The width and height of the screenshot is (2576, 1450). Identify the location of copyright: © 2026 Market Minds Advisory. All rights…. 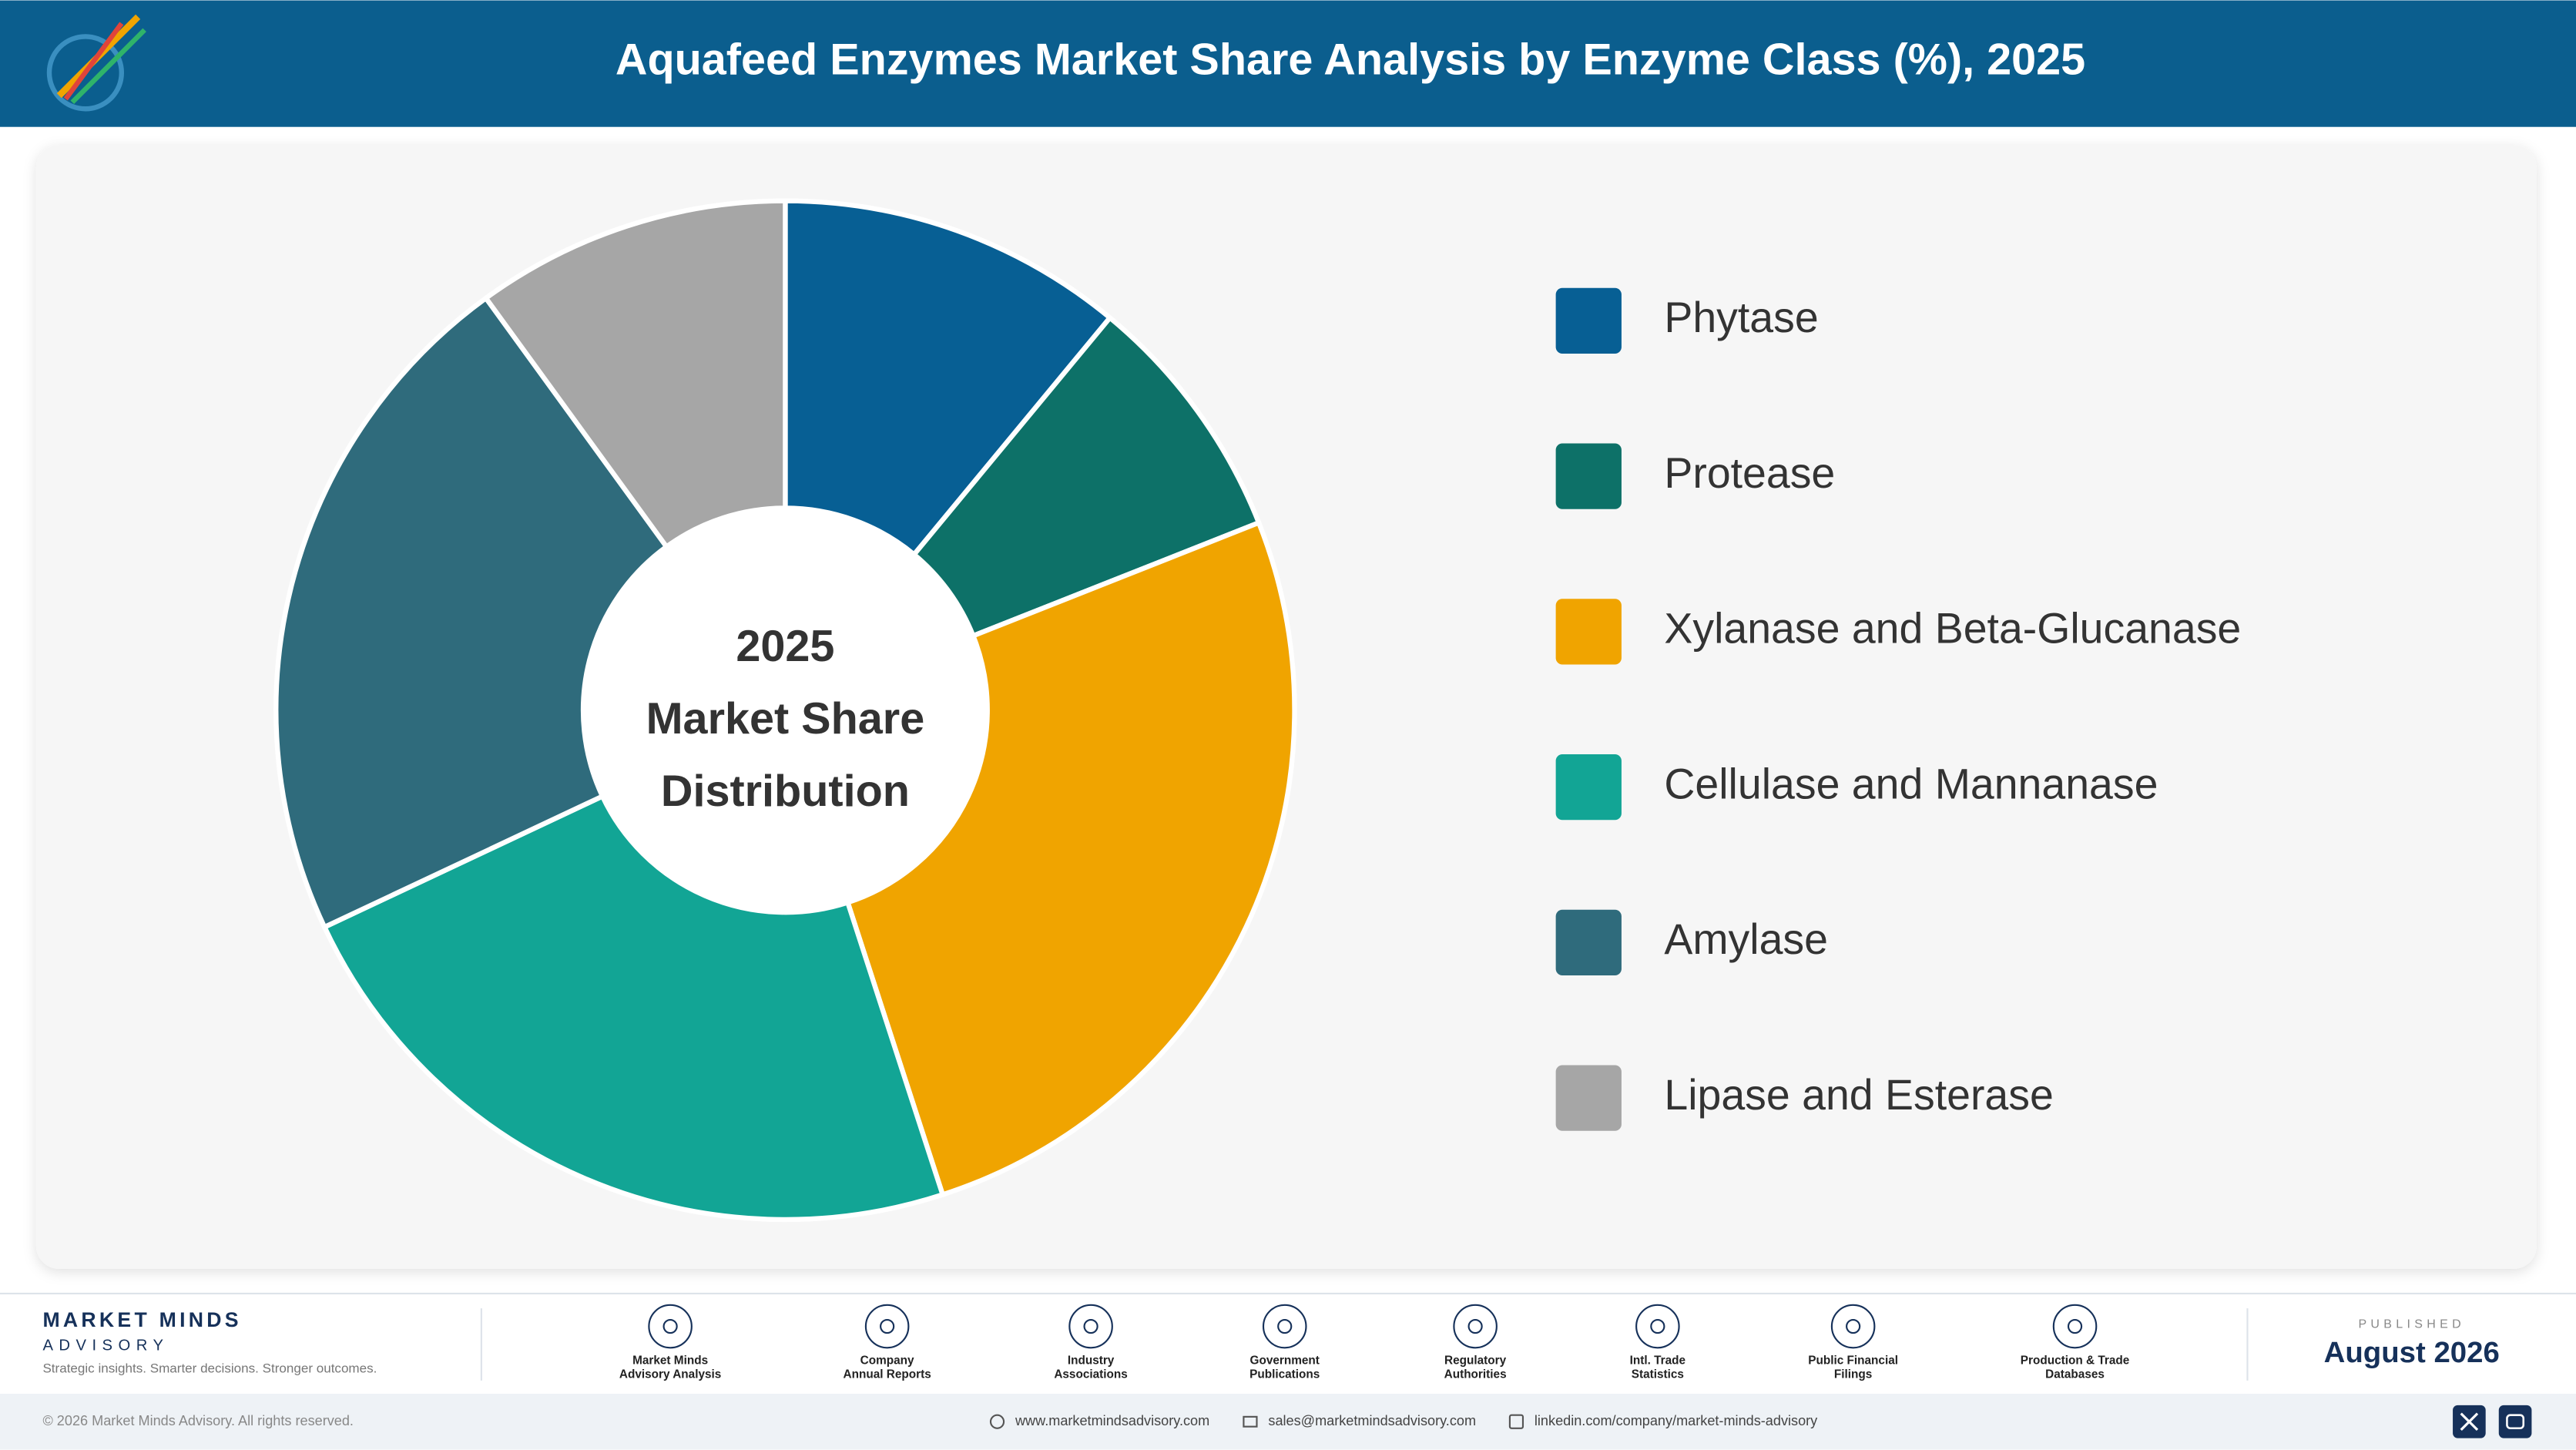
(198, 1420).